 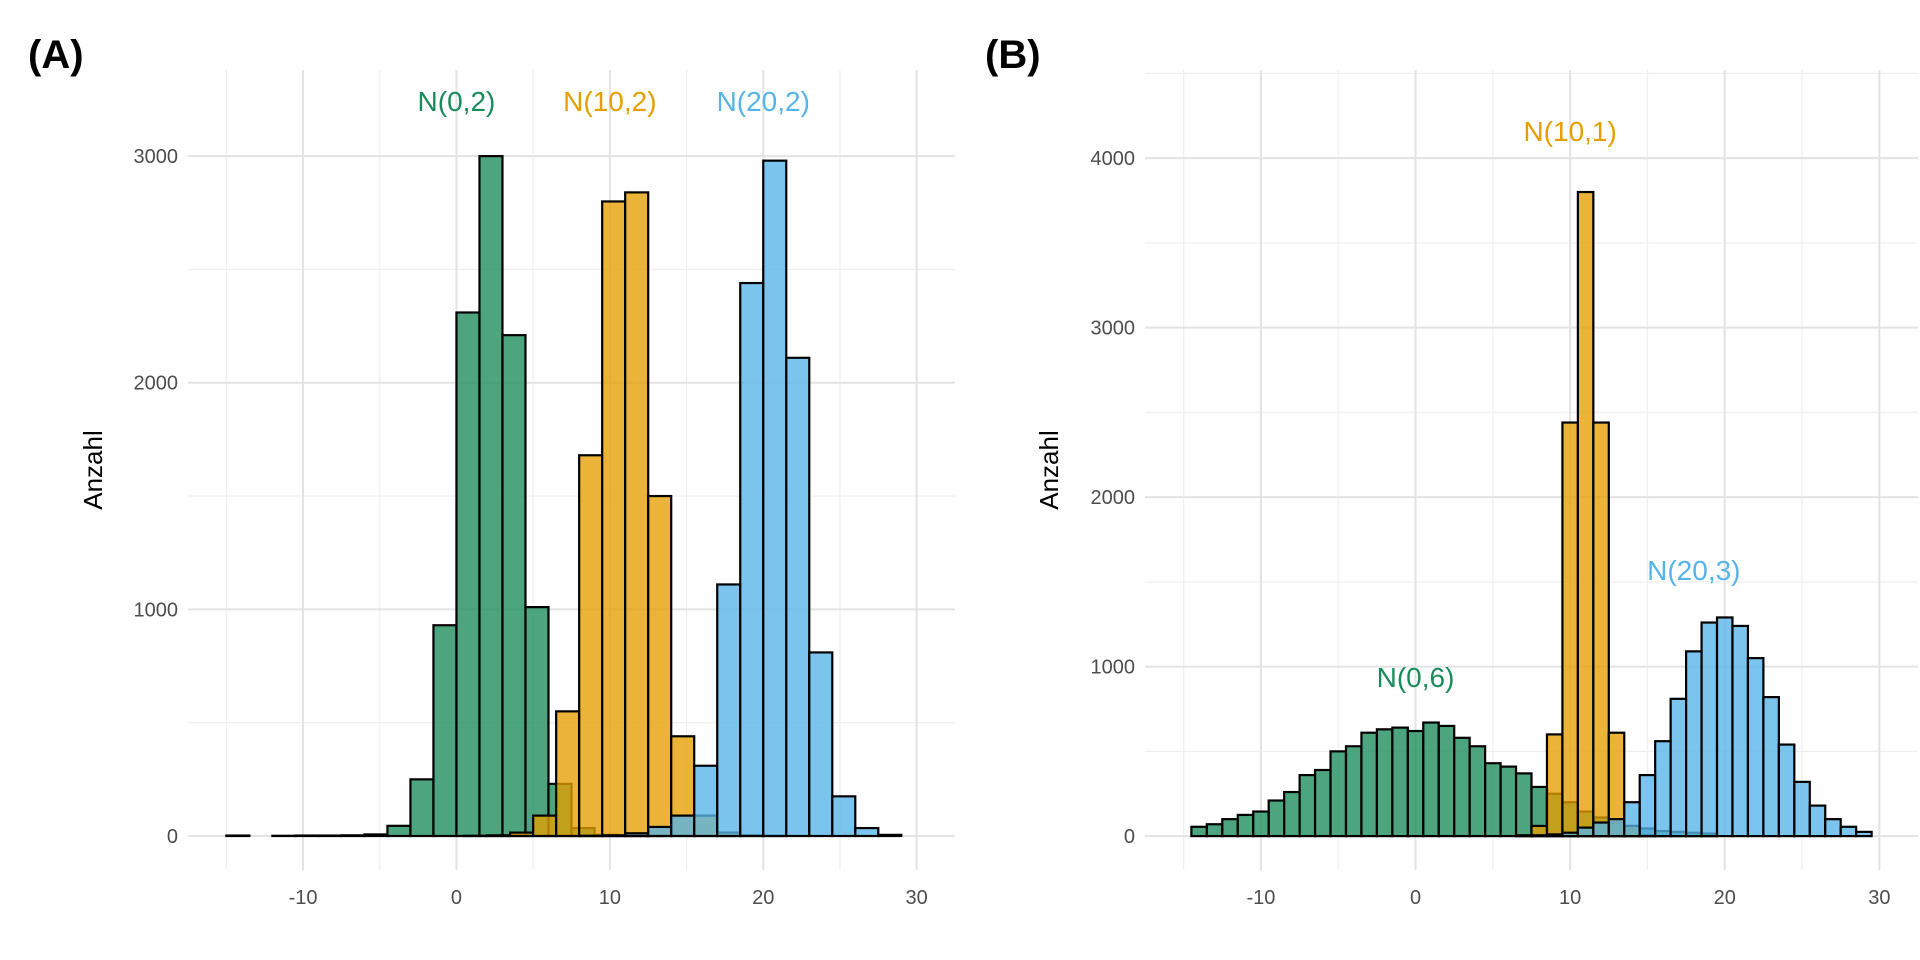 I want to click on panel-label: (A), so click(x=56, y=55).